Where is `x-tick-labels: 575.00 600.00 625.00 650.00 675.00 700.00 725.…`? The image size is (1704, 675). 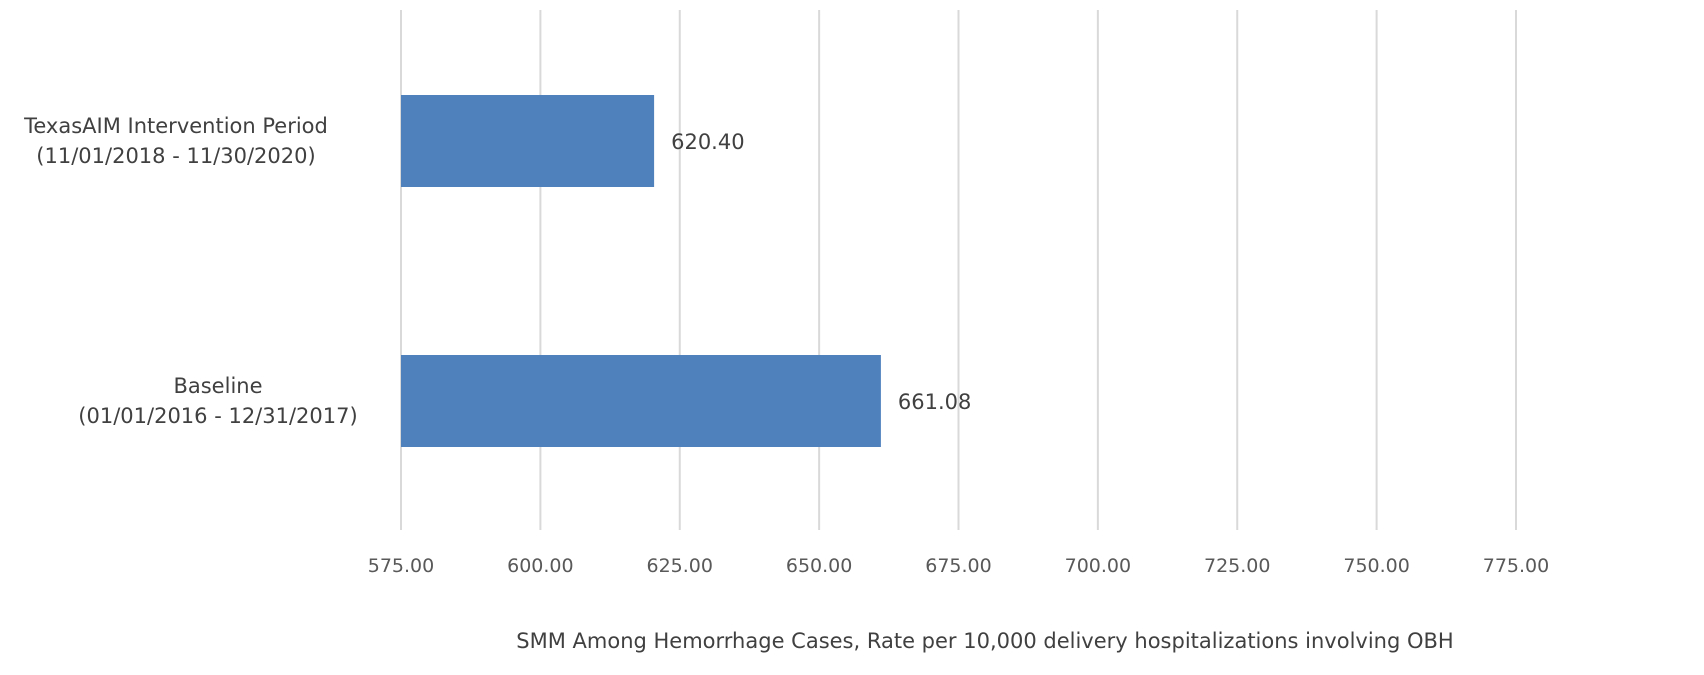 x-tick-labels: 575.00 600.00 625.00 650.00 675.00 700.00 725.… is located at coordinates (958, 566).